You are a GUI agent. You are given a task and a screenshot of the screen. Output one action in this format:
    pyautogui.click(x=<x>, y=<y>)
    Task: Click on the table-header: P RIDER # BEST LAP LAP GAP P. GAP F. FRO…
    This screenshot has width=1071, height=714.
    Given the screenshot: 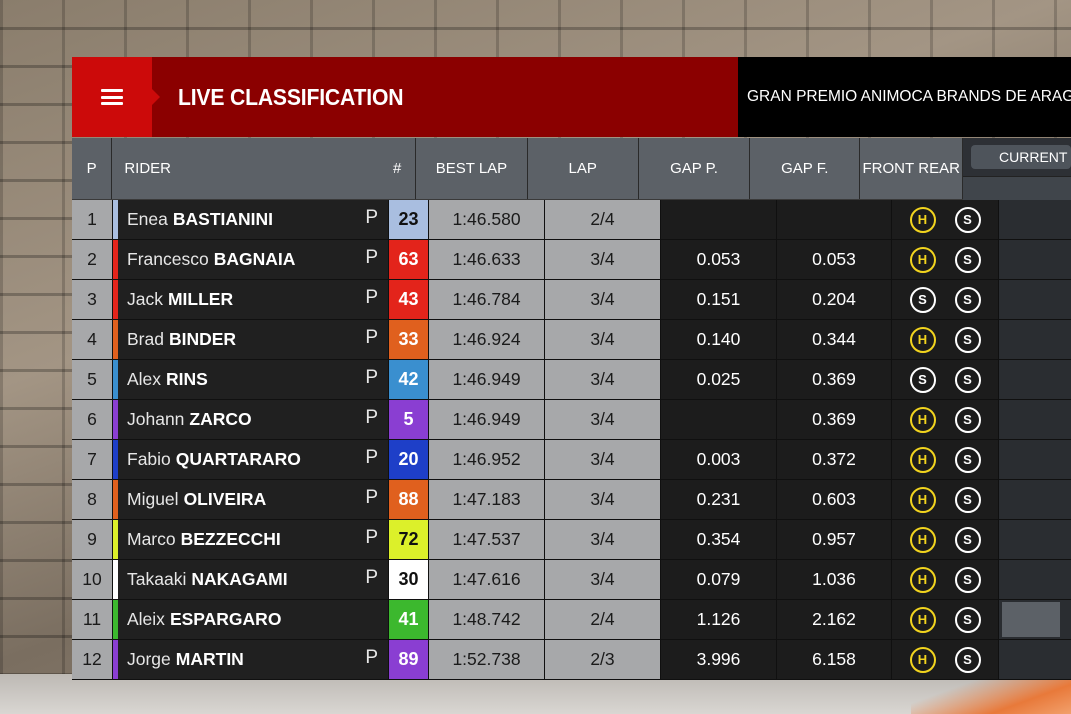 What is the action you would take?
    pyautogui.click(x=571, y=169)
    